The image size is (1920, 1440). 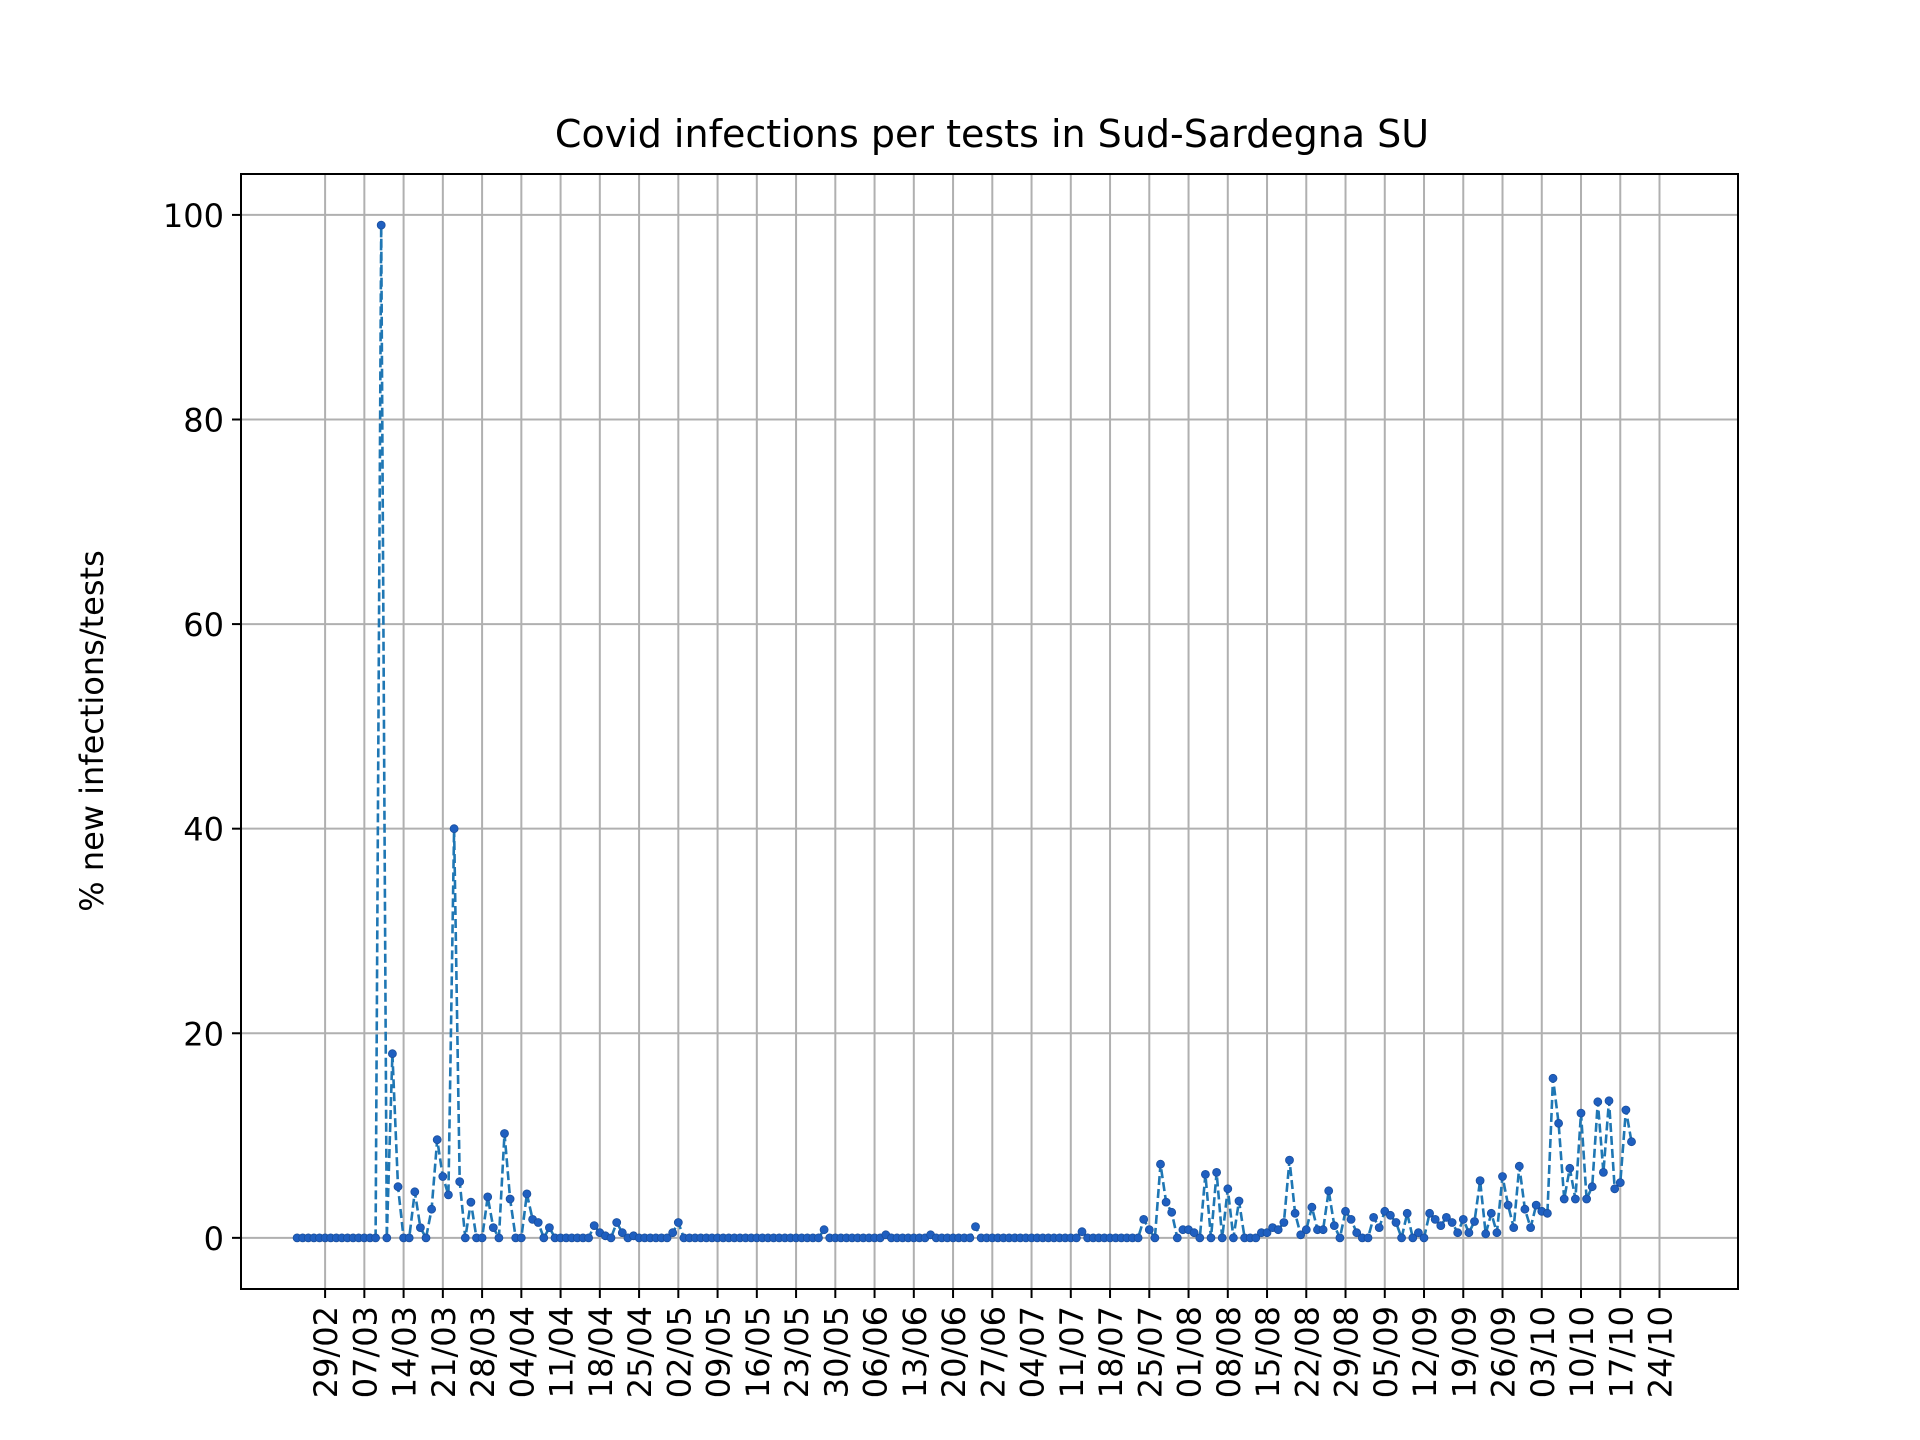 What do you see at coordinates (876, 1352) in the screenshot?
I see `x-tick-label: 06/06` at bounding box center [876, 1352].